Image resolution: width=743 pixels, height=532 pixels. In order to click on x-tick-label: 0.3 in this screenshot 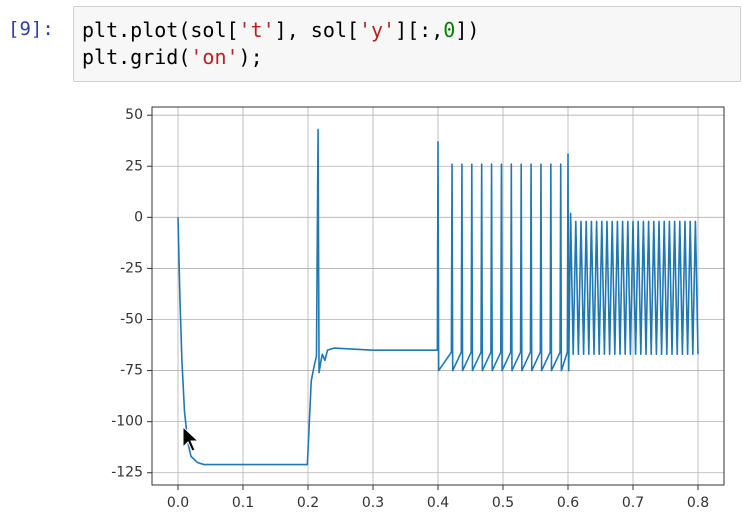, I will do `click(373, 503)`.